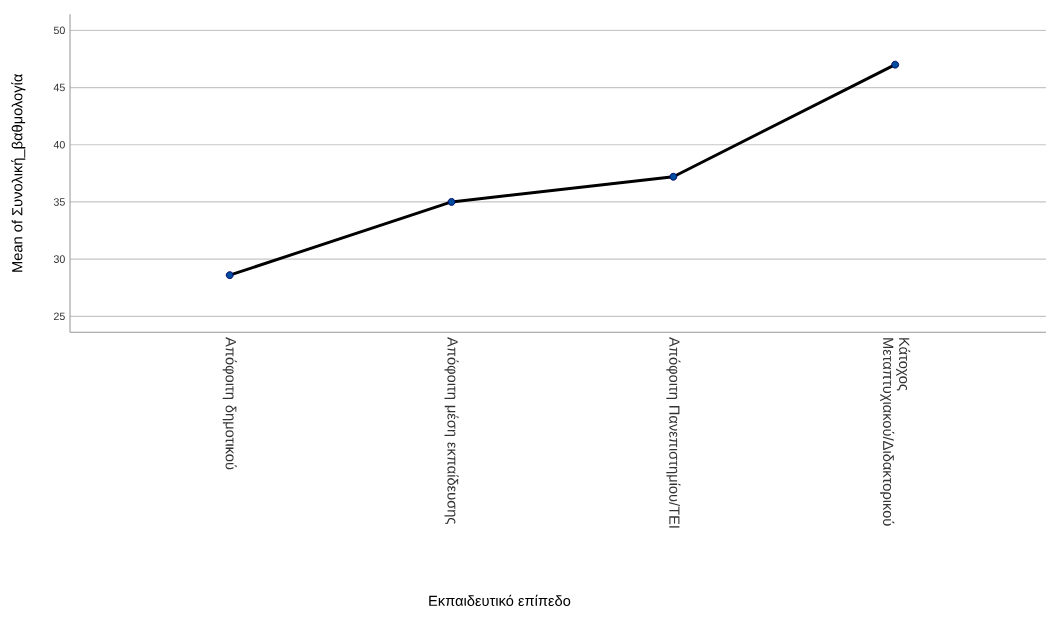 The height and width of the screenshot is (635, 1046). What do you see at coordinates (451, 430) in the screenshot?
I see `x-tick-label: Απόφοιτη μέση εκπαίδευσης` at bounding box center [451, 430].